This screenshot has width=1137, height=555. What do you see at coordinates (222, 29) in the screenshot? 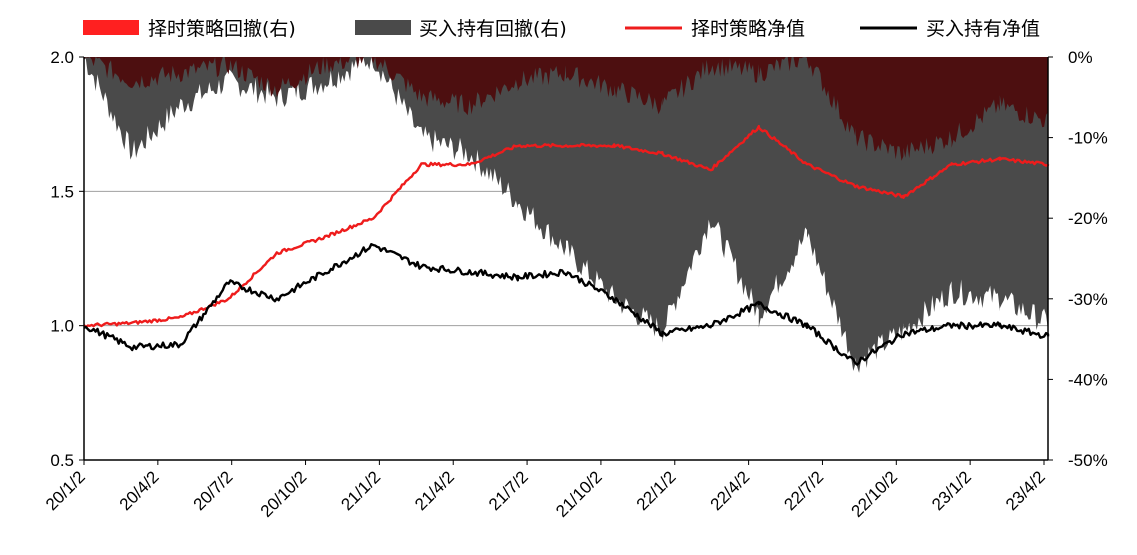
I see `legend-label-0: 择时策略回撤(右)` at bounding box center [222, 29].